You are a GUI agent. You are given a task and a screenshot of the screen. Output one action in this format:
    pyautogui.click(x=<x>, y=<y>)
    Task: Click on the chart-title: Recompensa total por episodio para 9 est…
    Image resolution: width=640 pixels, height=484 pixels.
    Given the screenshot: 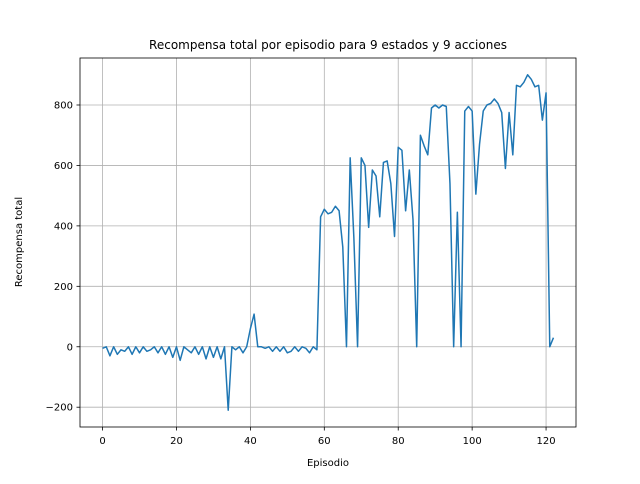 What is the action you would take?
    pyautogui.click(x=328, y=45)
    